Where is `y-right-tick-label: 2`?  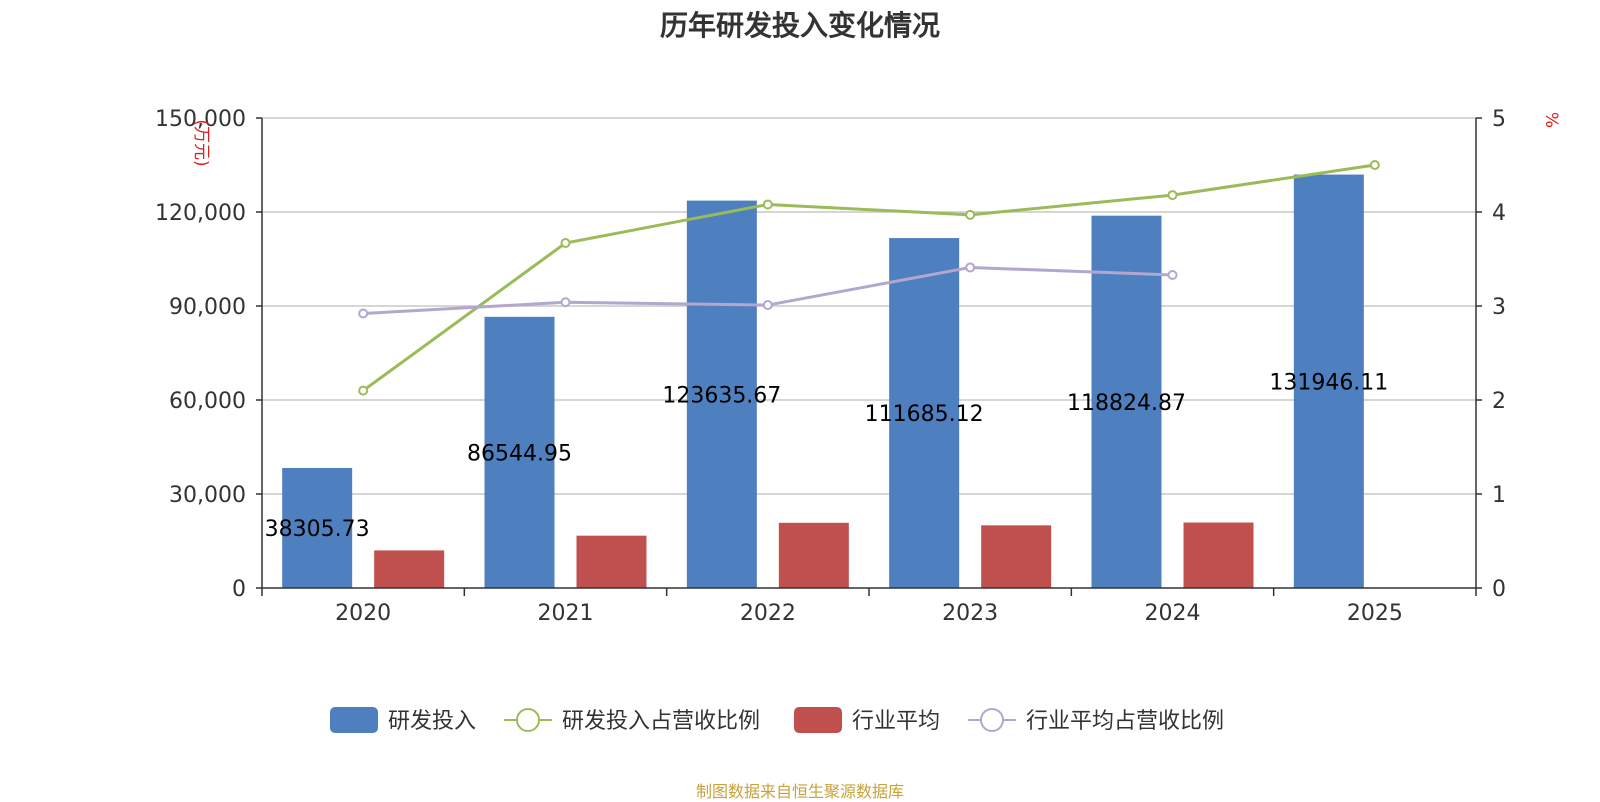
y-right-tick-label: 2 is located at coordinates (1499, 401).